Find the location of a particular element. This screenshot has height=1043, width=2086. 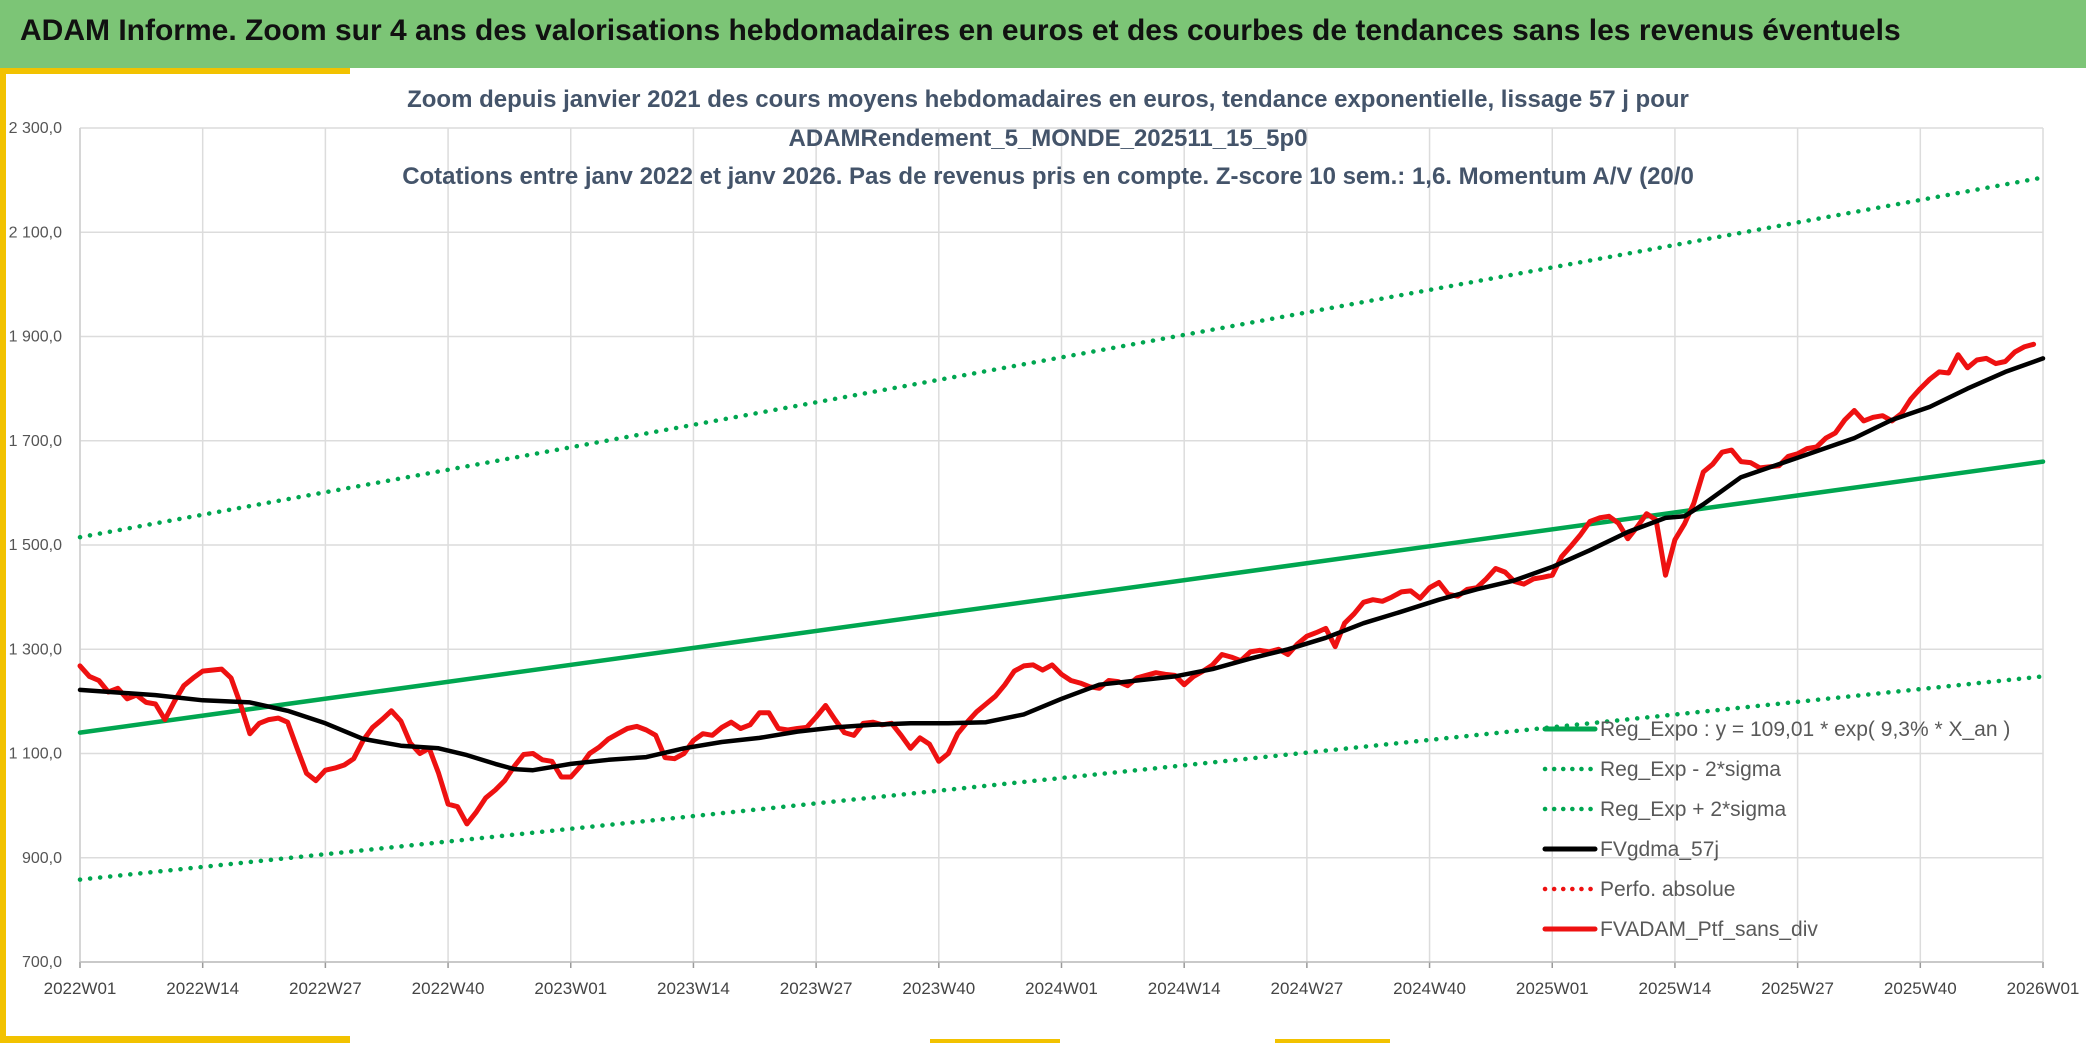

accent-bar-bottom-mid is located at coordinates (995, 1041).